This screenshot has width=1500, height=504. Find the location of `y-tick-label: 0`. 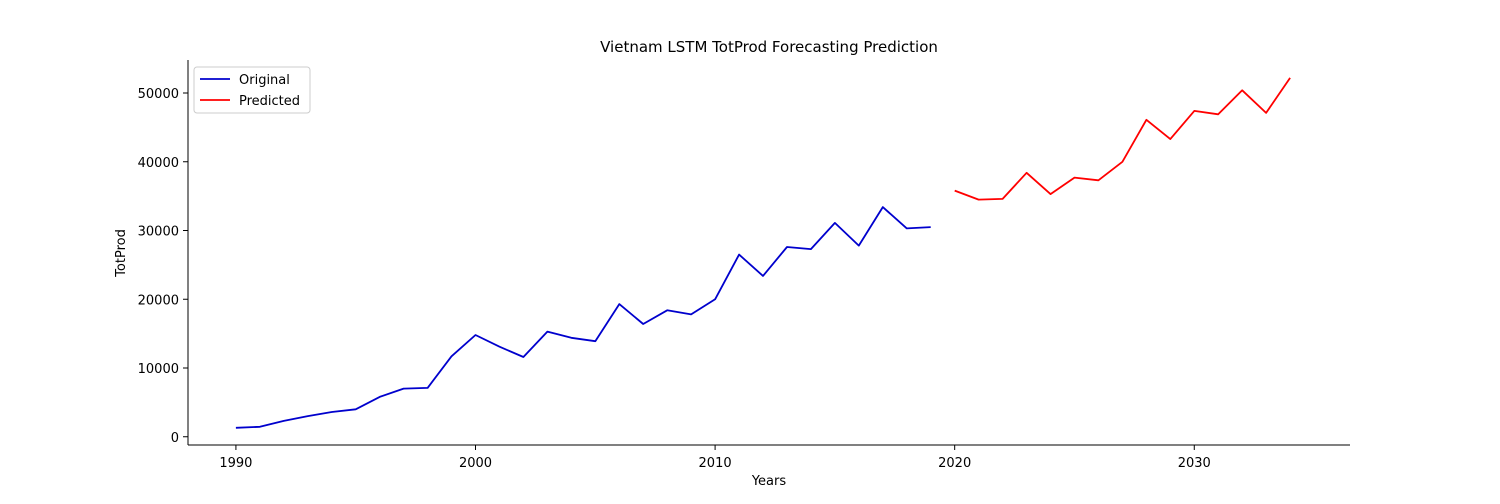

y-tick-label: 0 is located at coordinates (175, 438).